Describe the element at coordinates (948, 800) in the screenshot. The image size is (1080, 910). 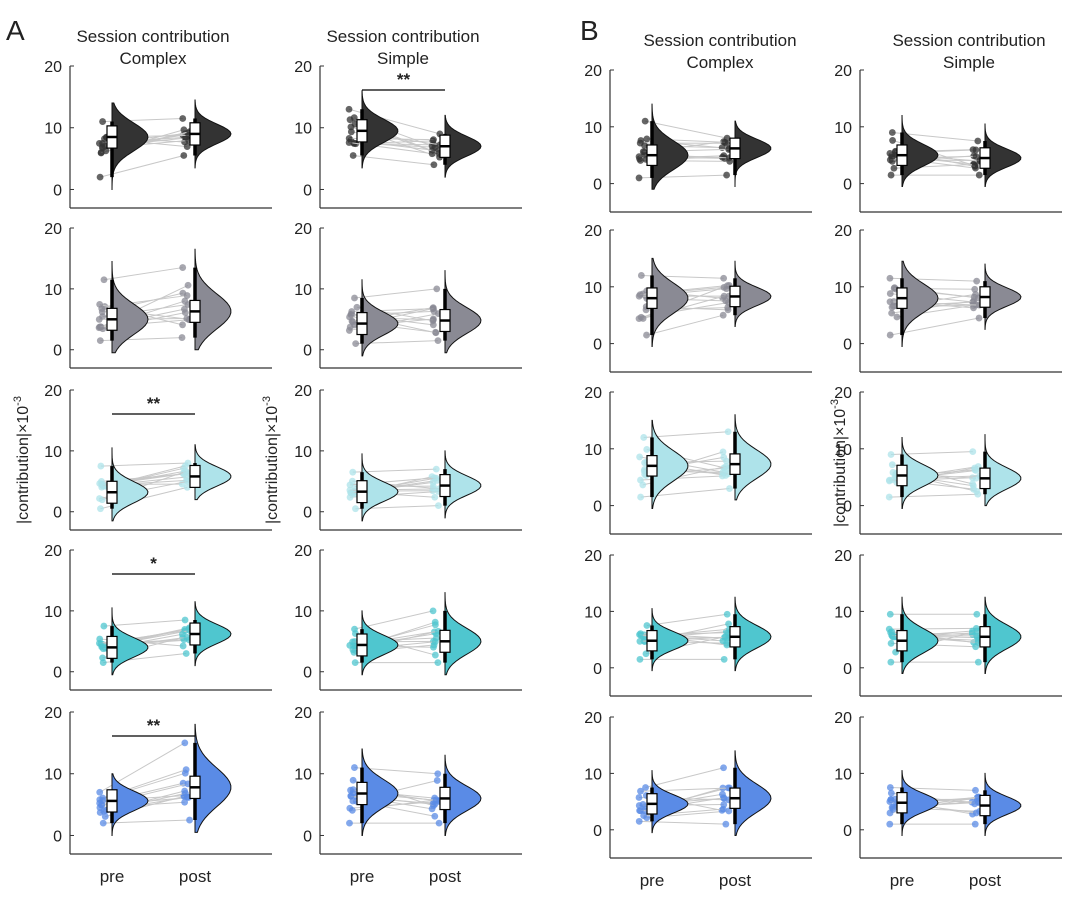
I see `subplot-b-simple-5: 0 10 20 pre post` at that location.